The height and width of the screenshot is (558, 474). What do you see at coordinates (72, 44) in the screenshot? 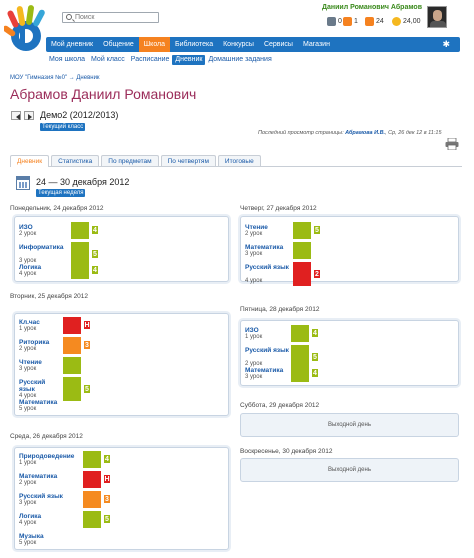
I see `nav-my-diary: Мой дневник` at bounding box center [72, 44].